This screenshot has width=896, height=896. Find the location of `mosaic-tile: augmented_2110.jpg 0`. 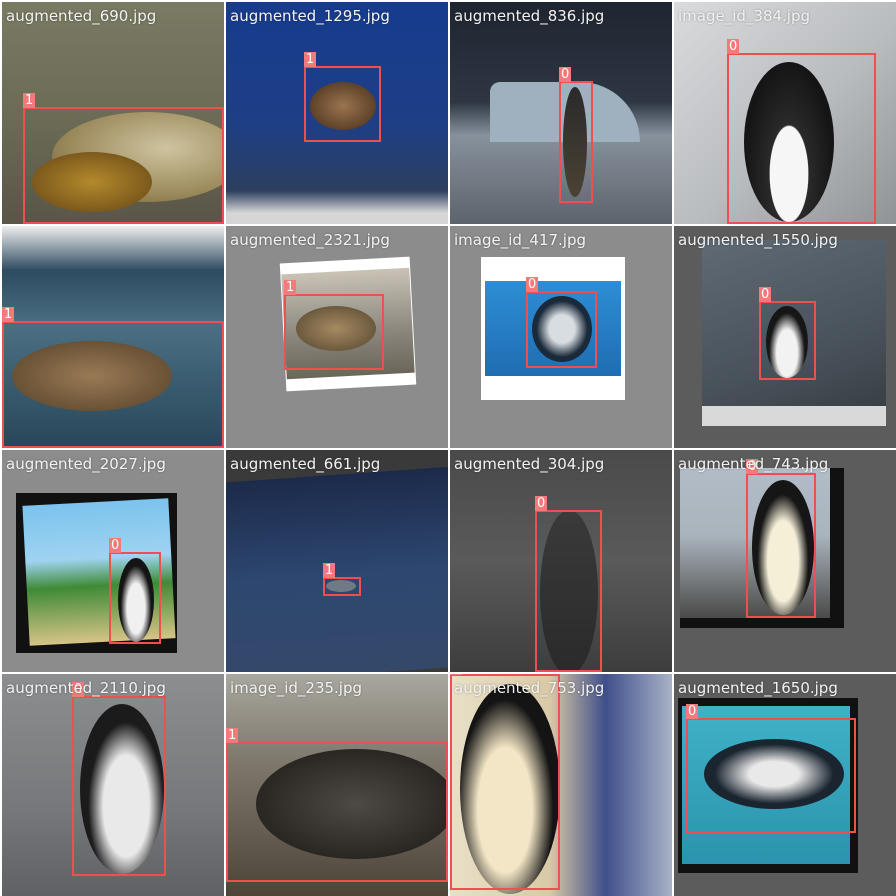

mosaic-tile: augmented_2110.jpg 0 is located at coordinates (113, 785).